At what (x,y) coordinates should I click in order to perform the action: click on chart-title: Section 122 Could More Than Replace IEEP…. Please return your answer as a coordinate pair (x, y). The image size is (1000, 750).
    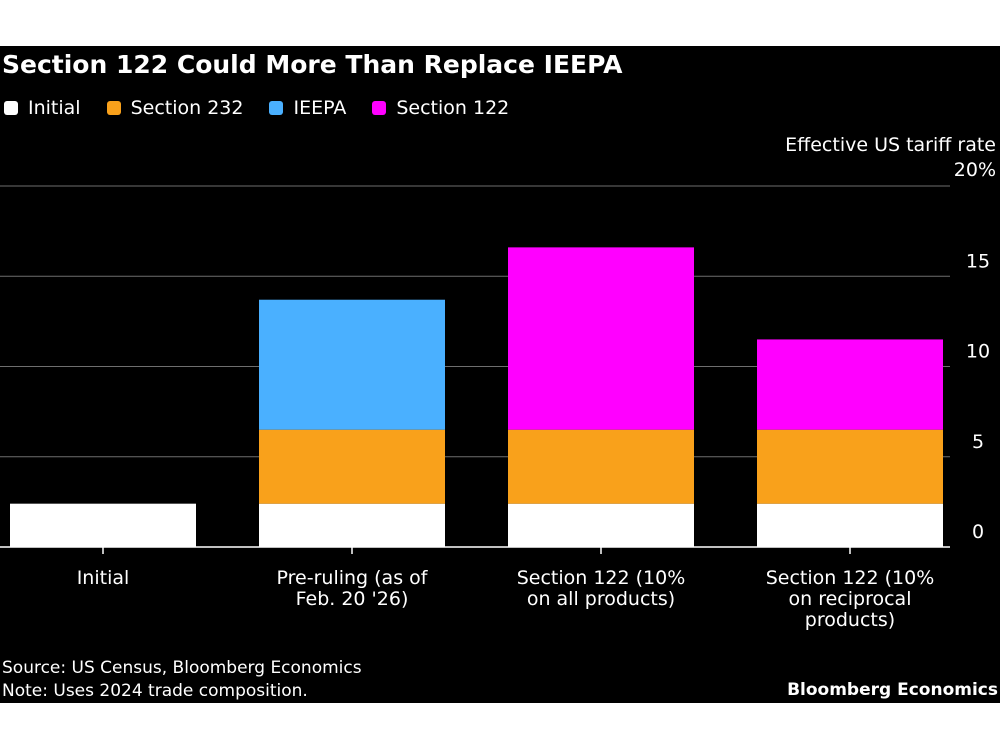
    Looking at the image, I should click on (312, 64).